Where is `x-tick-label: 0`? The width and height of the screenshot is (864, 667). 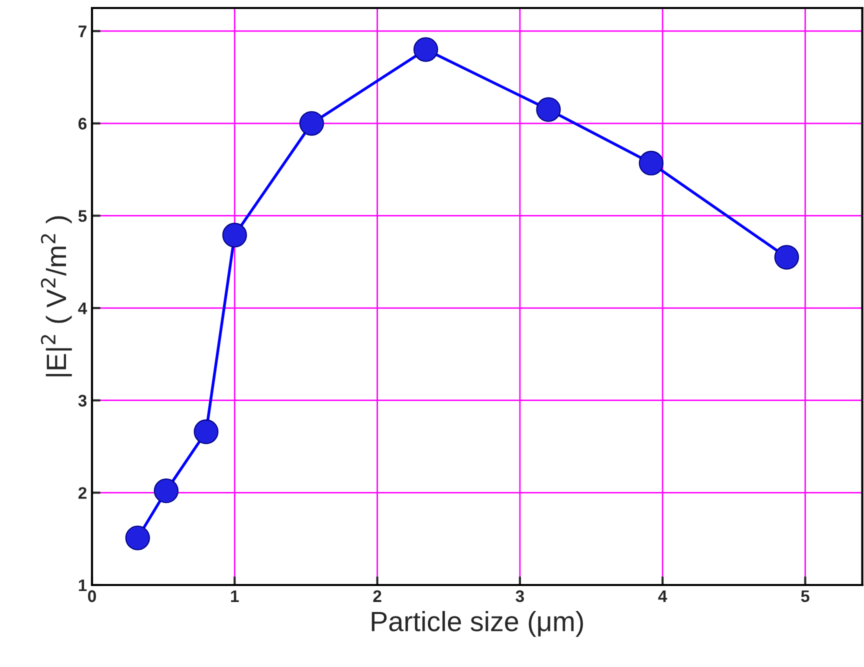 x-tick-label: 0 is located at coordinates (92, 596).